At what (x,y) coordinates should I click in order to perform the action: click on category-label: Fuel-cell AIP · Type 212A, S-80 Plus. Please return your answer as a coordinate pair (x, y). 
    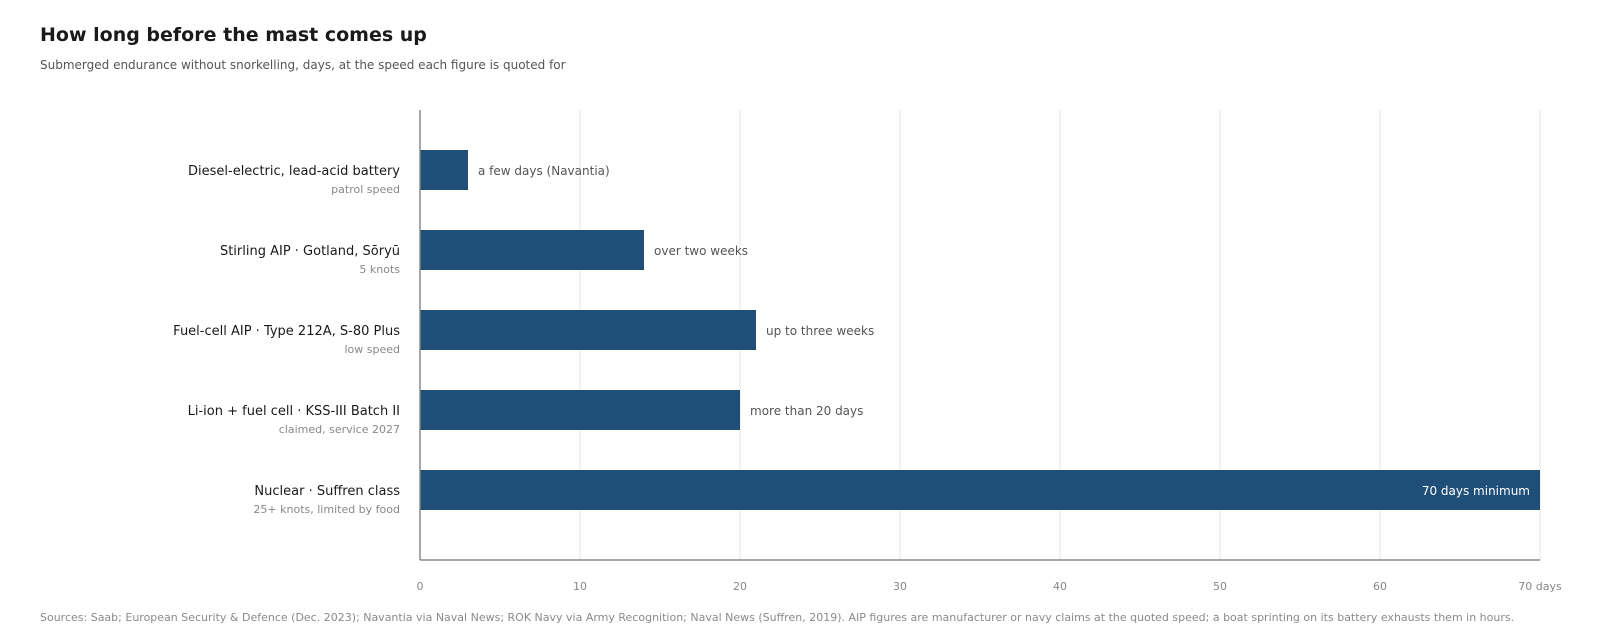
    Looking at the image, I should click on (286, 331).